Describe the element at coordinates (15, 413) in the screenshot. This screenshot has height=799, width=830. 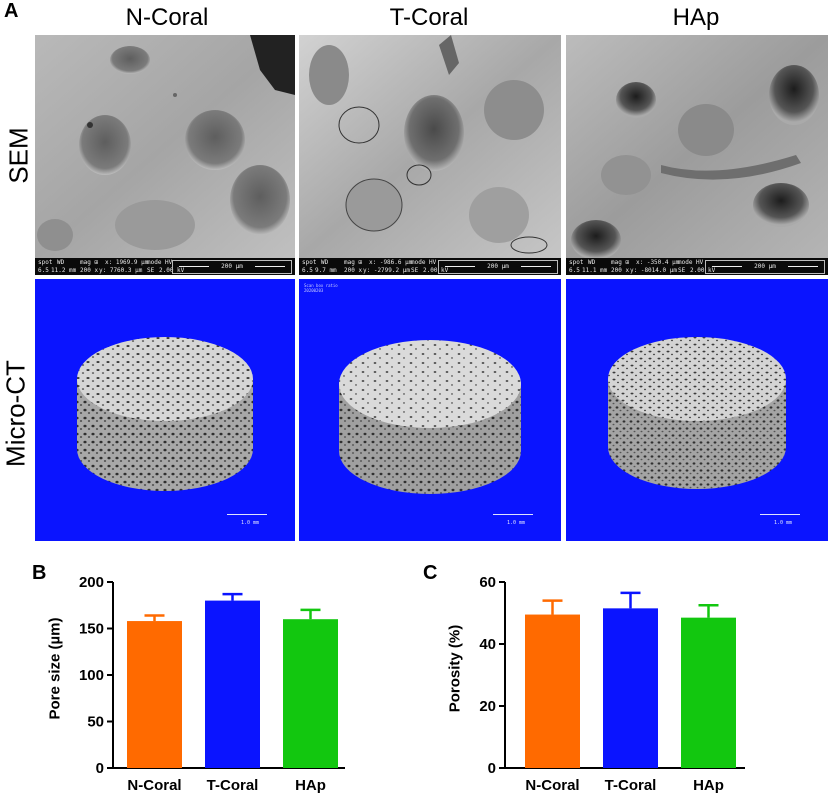
I see `row-label-micro-ct: Micro-CT` at that location.